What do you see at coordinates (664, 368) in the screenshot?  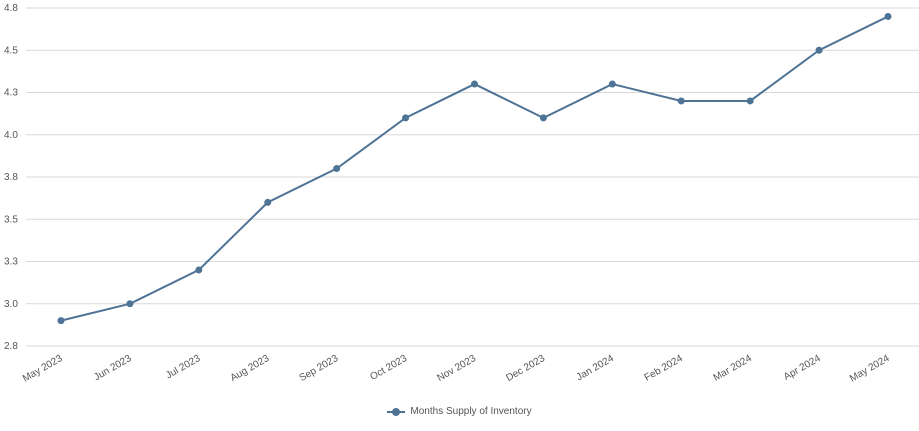 I see `x-tick-label: Feb 2024` at bounding box center [664, 368].